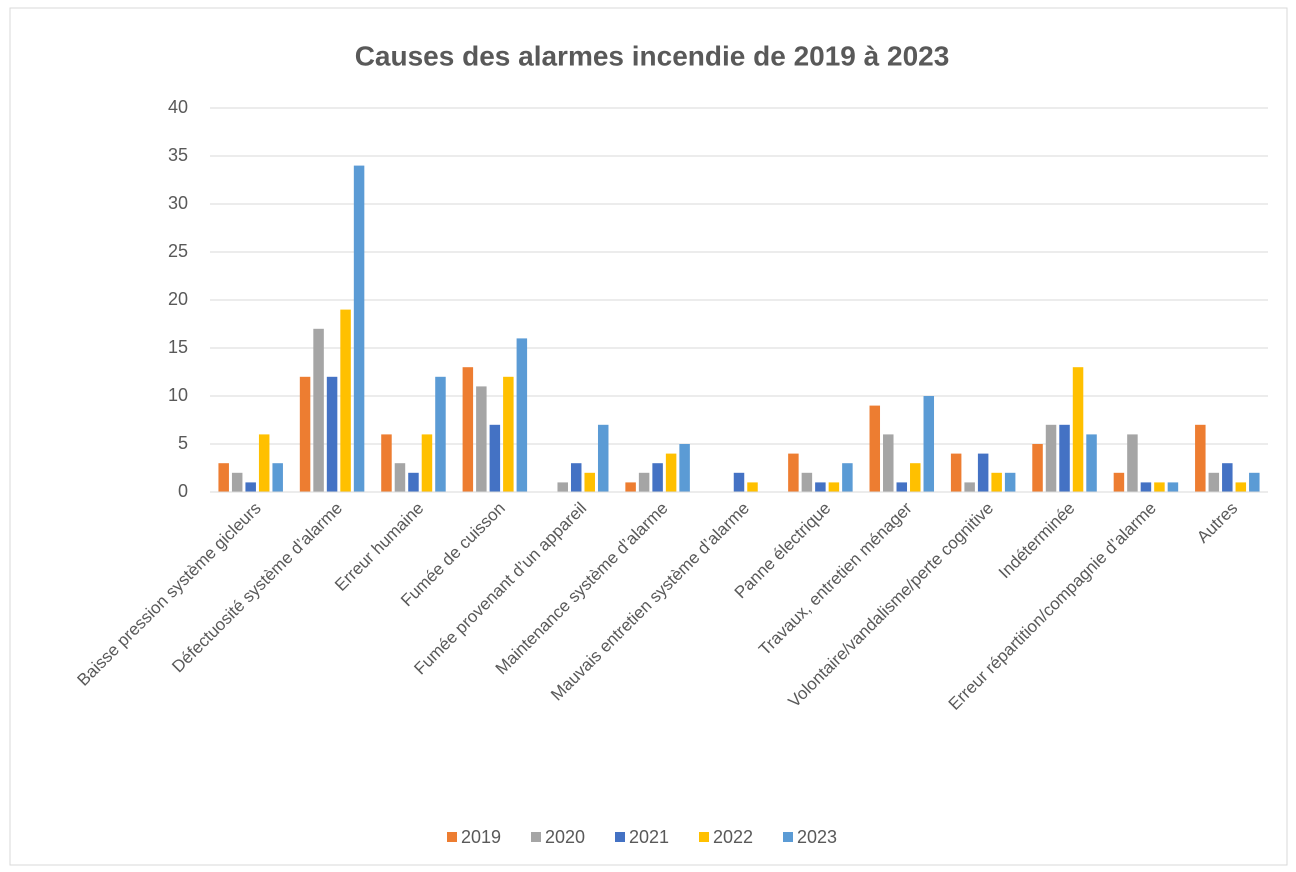  What do you see at coordinates (183, 443) in the screenshot?
I see `y-tick-label: 5` at bounding box center [183, 443].